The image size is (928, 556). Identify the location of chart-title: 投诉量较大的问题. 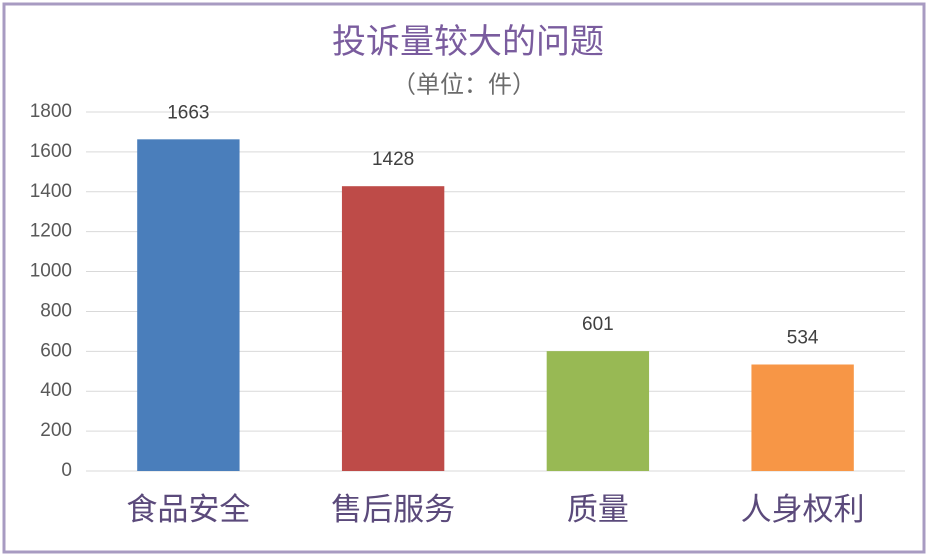
(468, 42).